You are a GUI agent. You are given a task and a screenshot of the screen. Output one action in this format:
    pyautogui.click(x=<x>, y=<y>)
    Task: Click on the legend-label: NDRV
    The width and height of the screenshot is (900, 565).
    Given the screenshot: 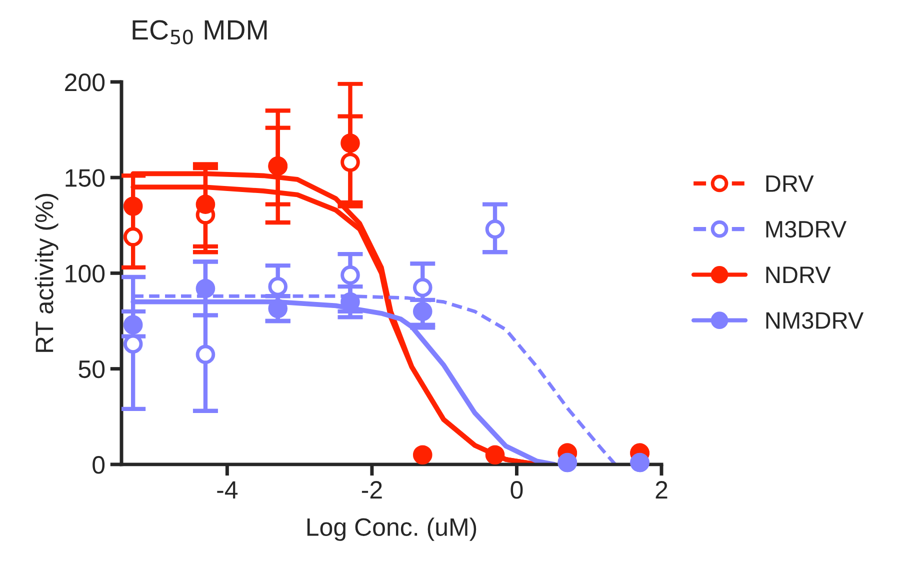 What is the action you would take?
    pyautogui.click(x=798, y=274)
    